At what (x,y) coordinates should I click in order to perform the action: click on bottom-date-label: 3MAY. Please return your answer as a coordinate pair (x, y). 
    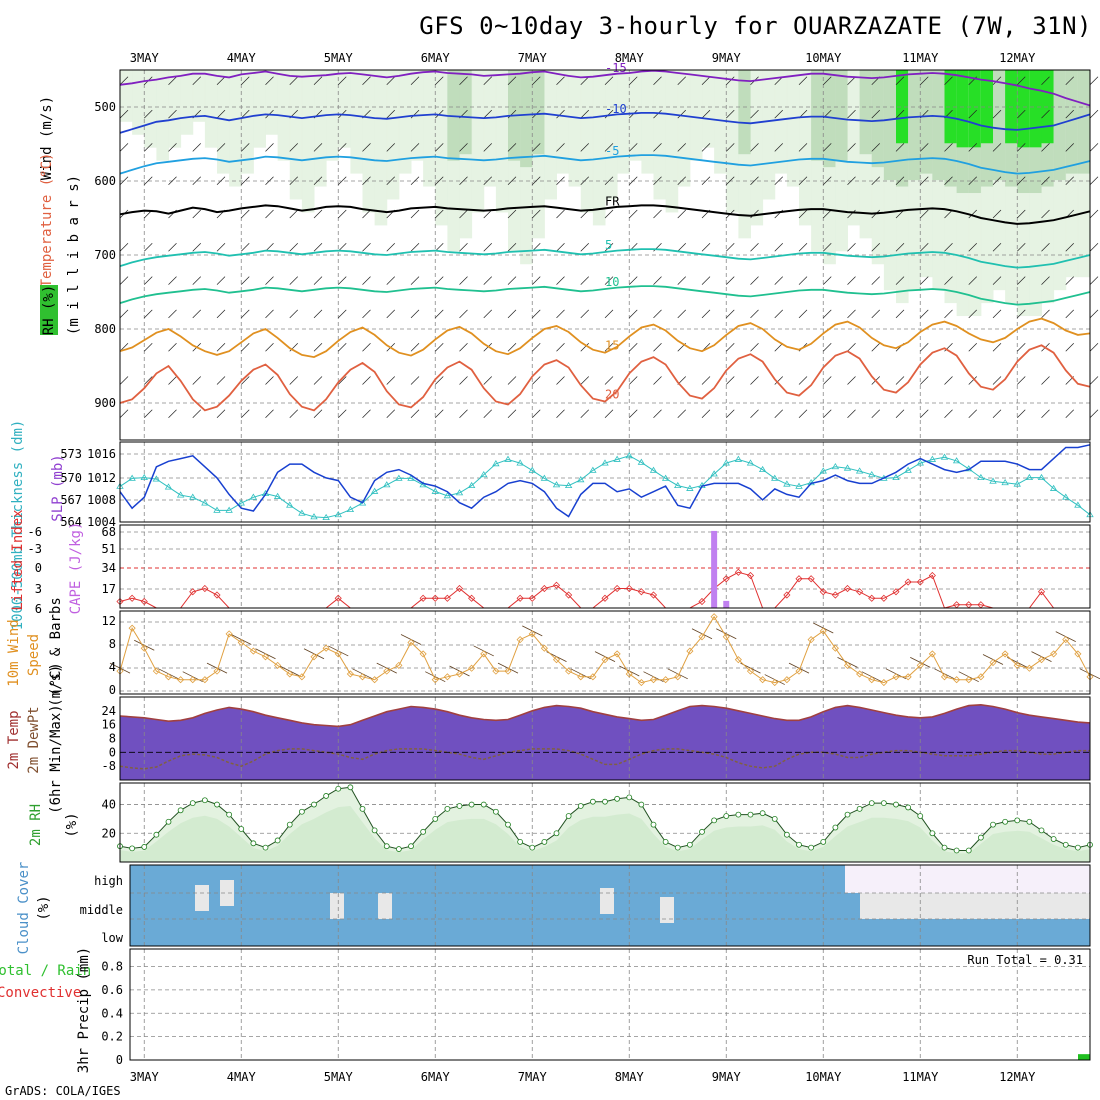
    Looking at the image, I should click on (145, 1077).